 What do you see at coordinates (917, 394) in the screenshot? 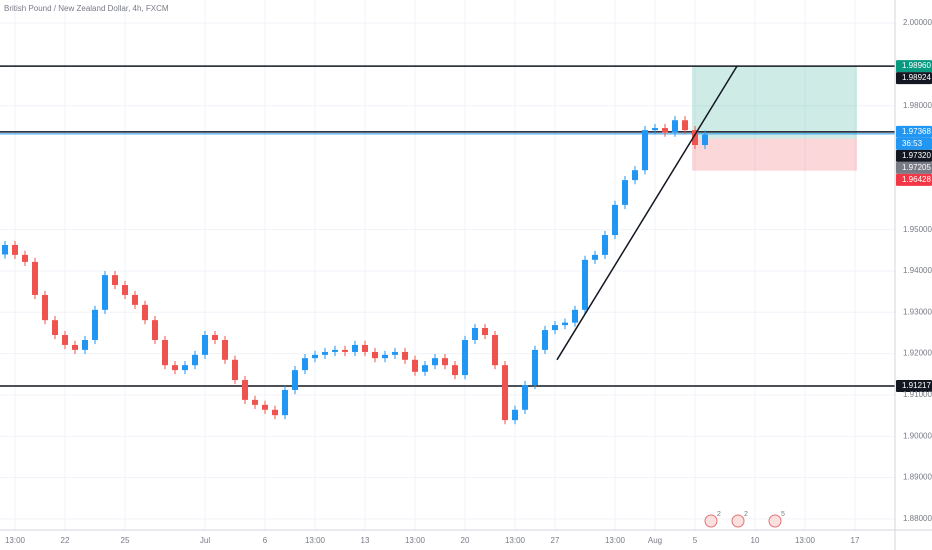
I see `y-tick-label: 1.91000` at bounding box center [917, 394].